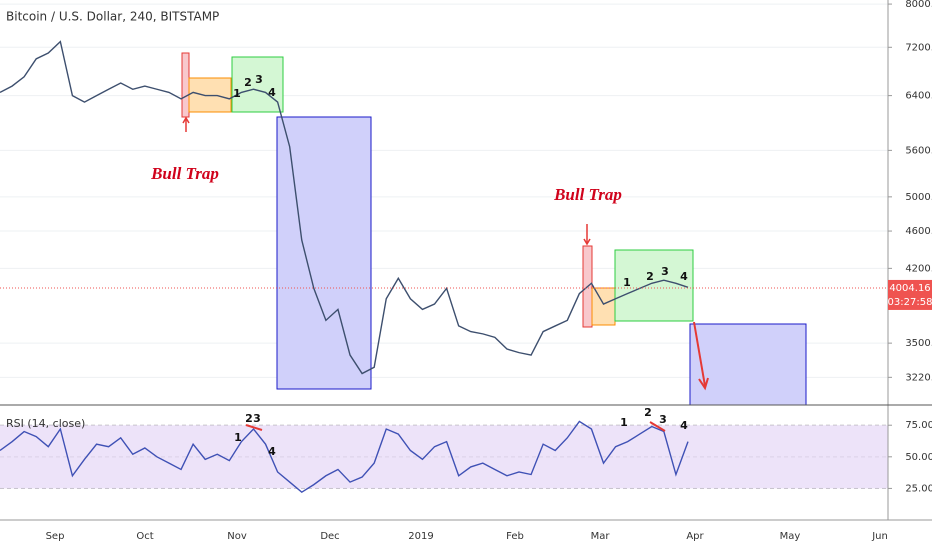 The width and height of the screenshot is (932, 550). Describe the element at coordinates (918, 425) in the screenshot. I see `y-tick-label: 75.0000` at that location.